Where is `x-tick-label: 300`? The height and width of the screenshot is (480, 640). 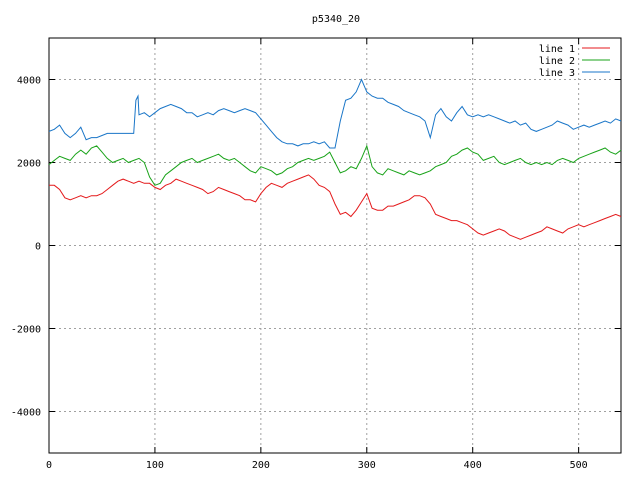 x-tick-label: 300 is located at coordinates (367, 465).